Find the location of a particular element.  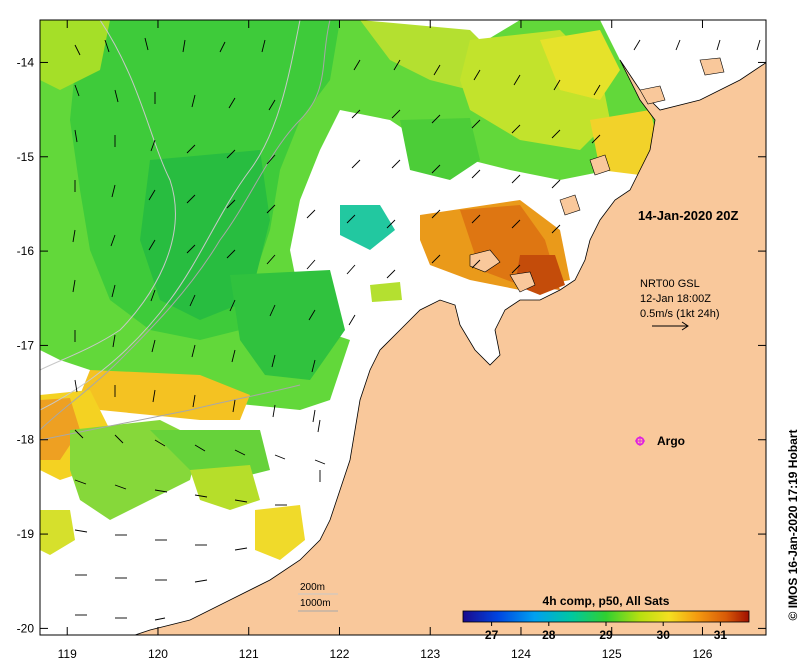

current-time-label: 12-Jan 18:00Z is located at coordinates (675, 299).